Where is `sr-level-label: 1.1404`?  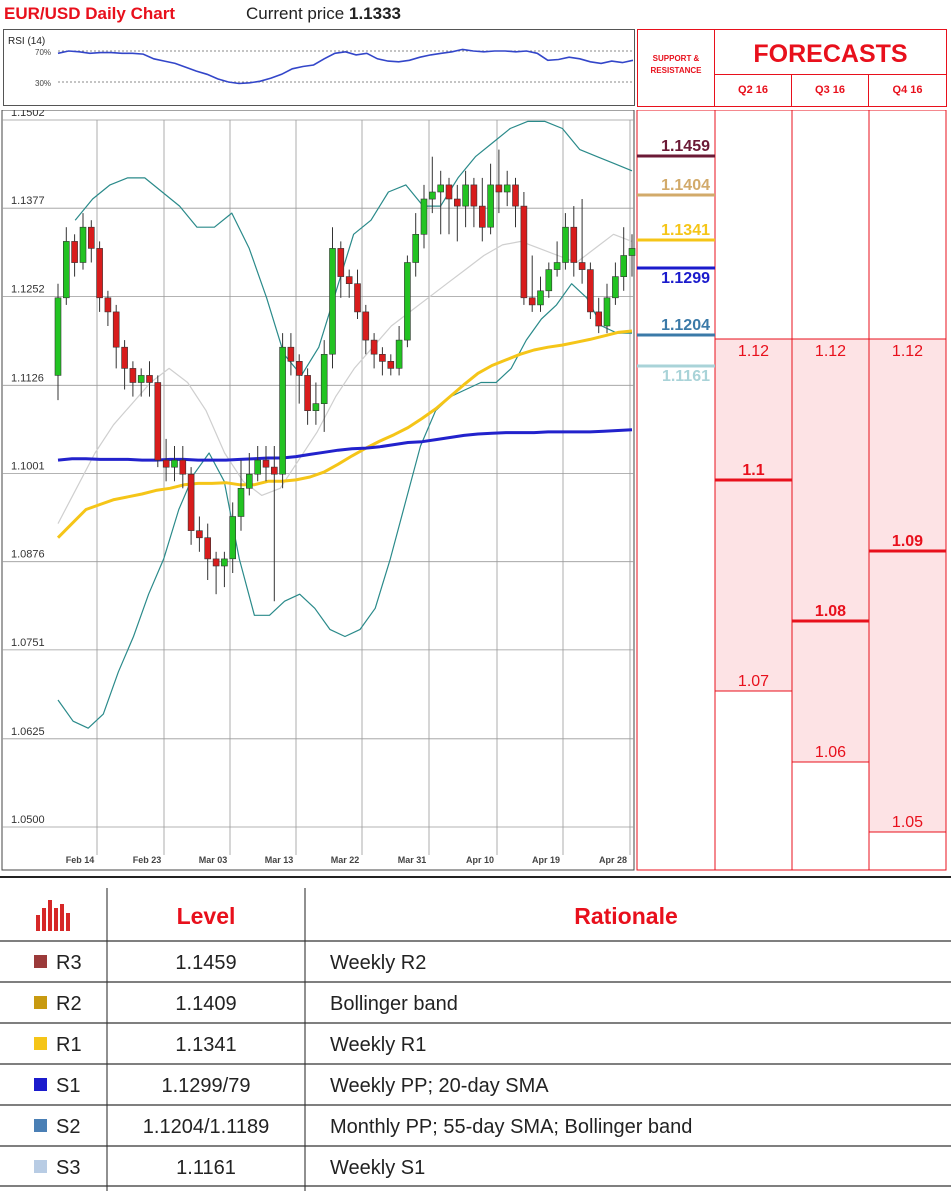
sr-level-label: 1.1404 is located at coordinates (685, 185).